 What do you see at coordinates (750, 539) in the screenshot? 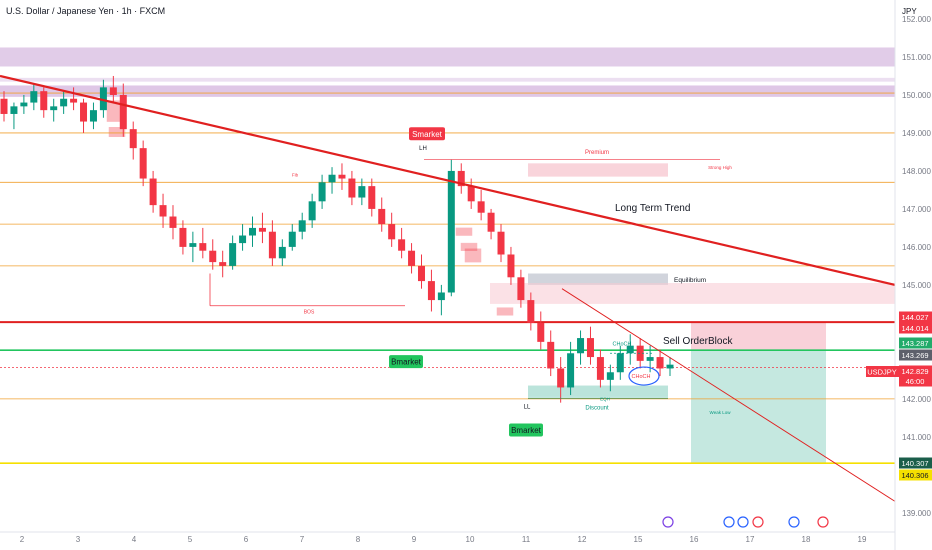
I see `x-tick-label: 17` at bounding box center [750, 539].